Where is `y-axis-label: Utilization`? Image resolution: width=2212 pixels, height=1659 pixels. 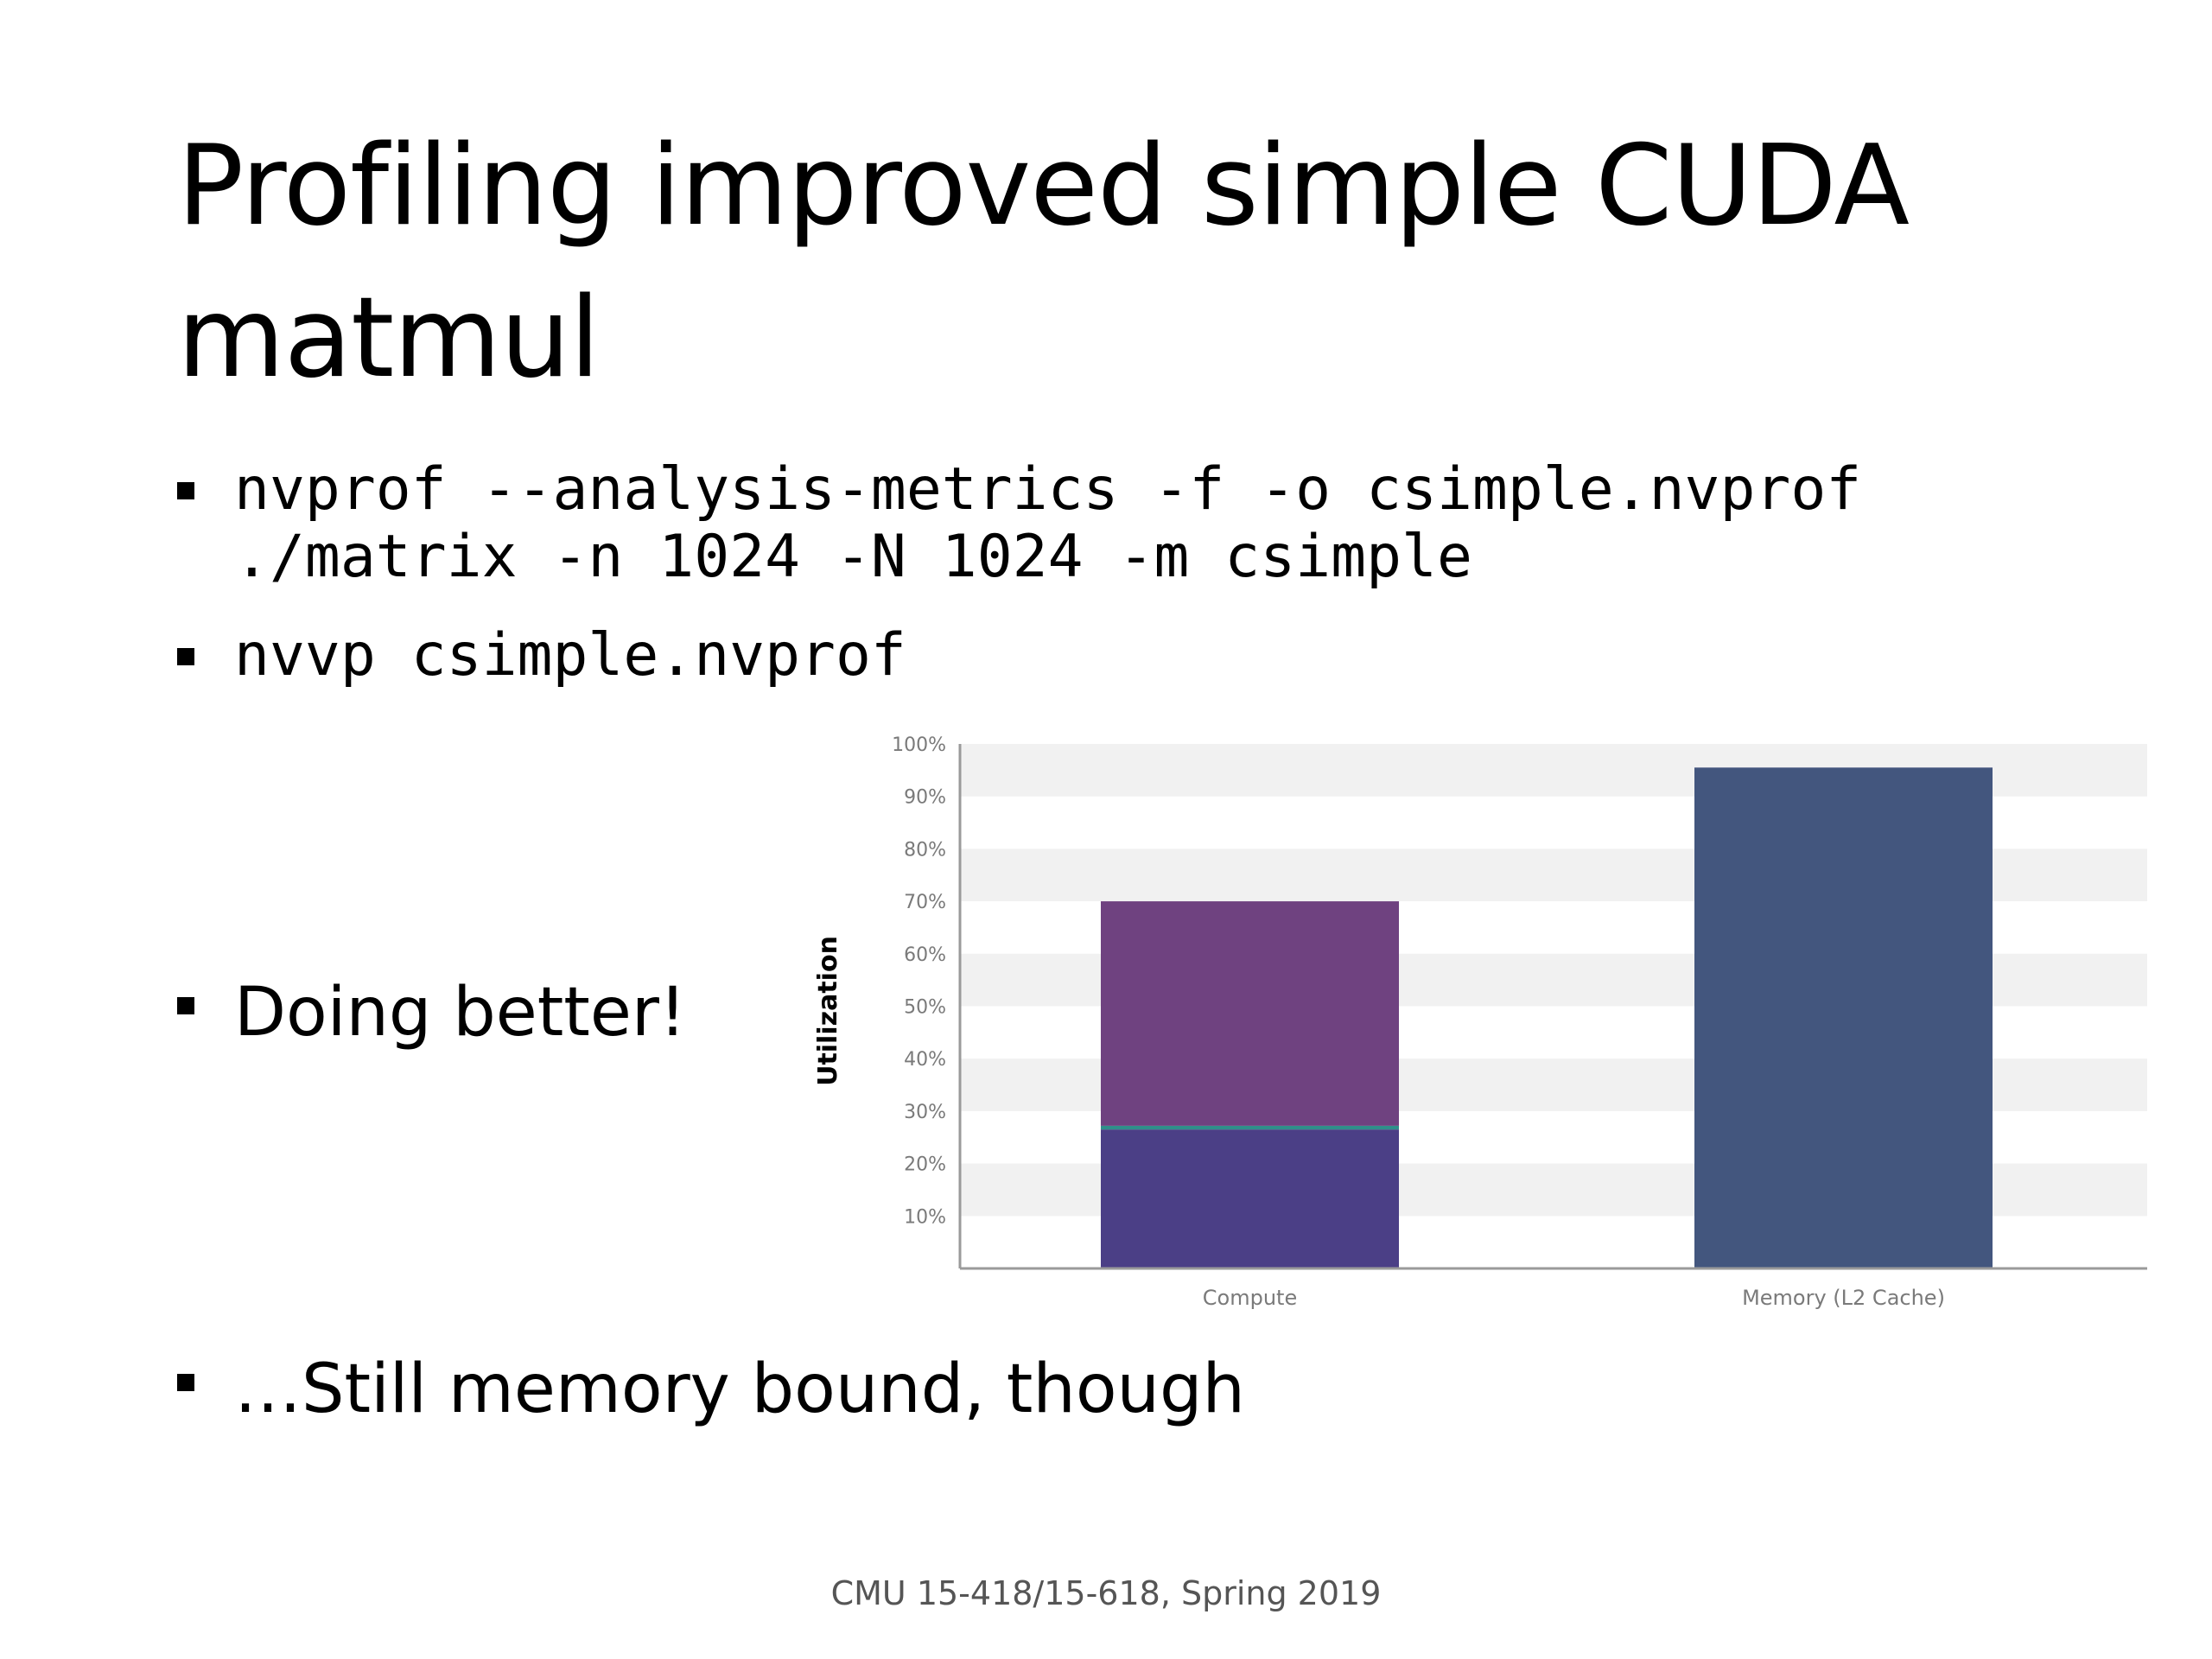
y-axis-label: Utilization is located at coordinates (828, 1011).